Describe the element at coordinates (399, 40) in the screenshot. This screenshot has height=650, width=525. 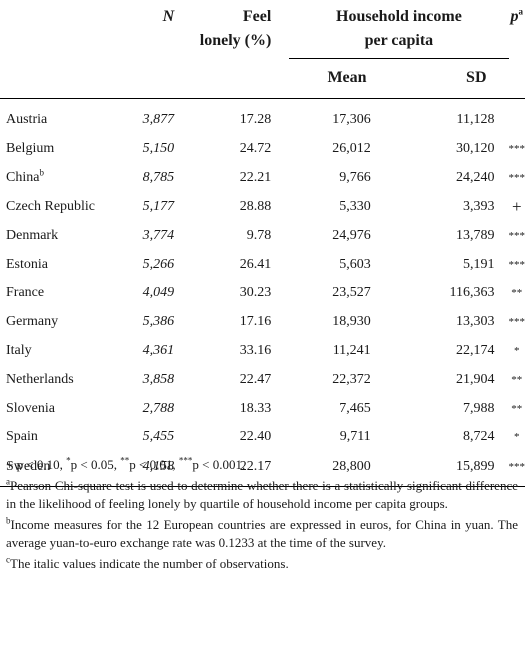
I see `header-income-line2: per capita` at that location.